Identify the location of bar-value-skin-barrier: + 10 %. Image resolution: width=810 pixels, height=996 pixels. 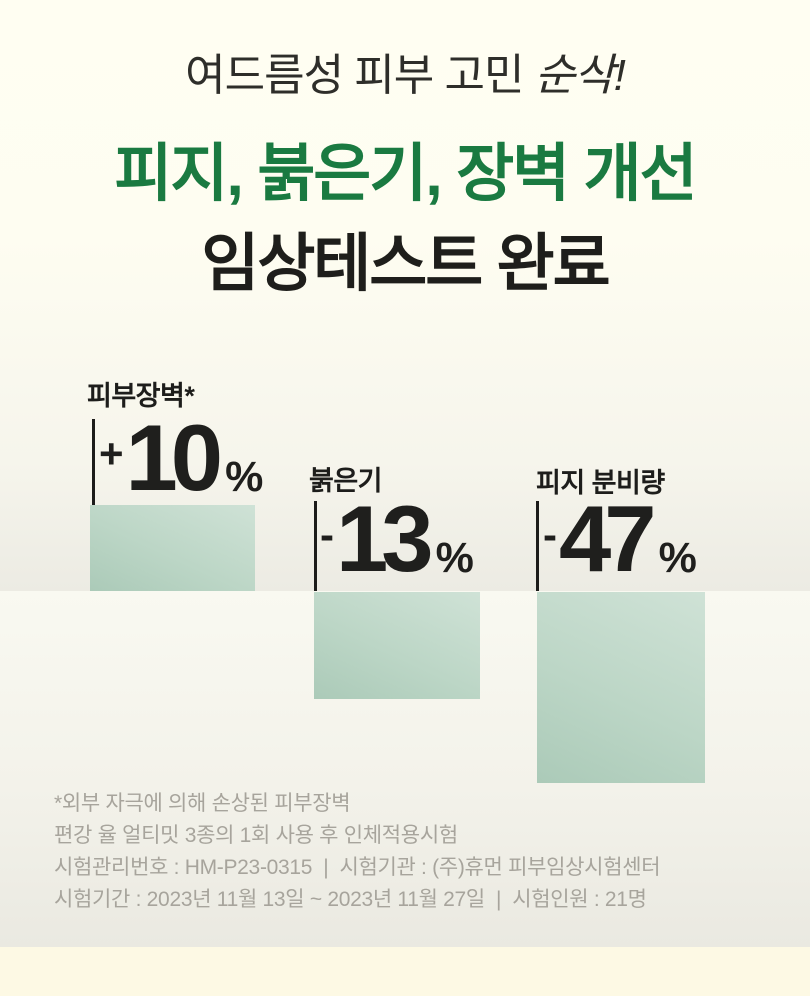
(181, 457).